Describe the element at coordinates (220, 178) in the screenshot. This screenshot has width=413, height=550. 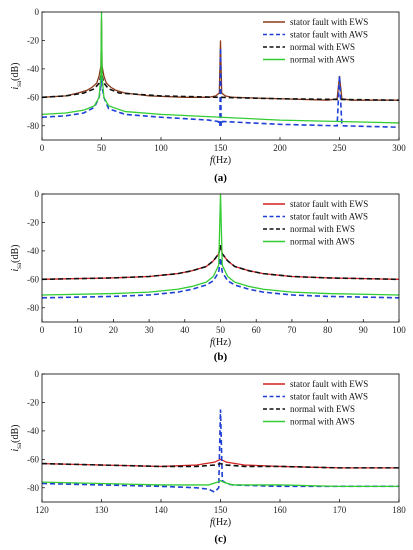
I see `panel-label: (a)` at that location.